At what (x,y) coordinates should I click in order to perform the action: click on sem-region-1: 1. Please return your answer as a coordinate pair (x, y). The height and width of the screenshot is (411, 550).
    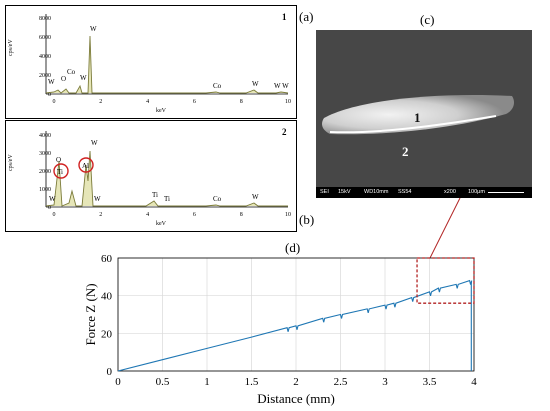
    Looking at the image, I should click on (417, 117).